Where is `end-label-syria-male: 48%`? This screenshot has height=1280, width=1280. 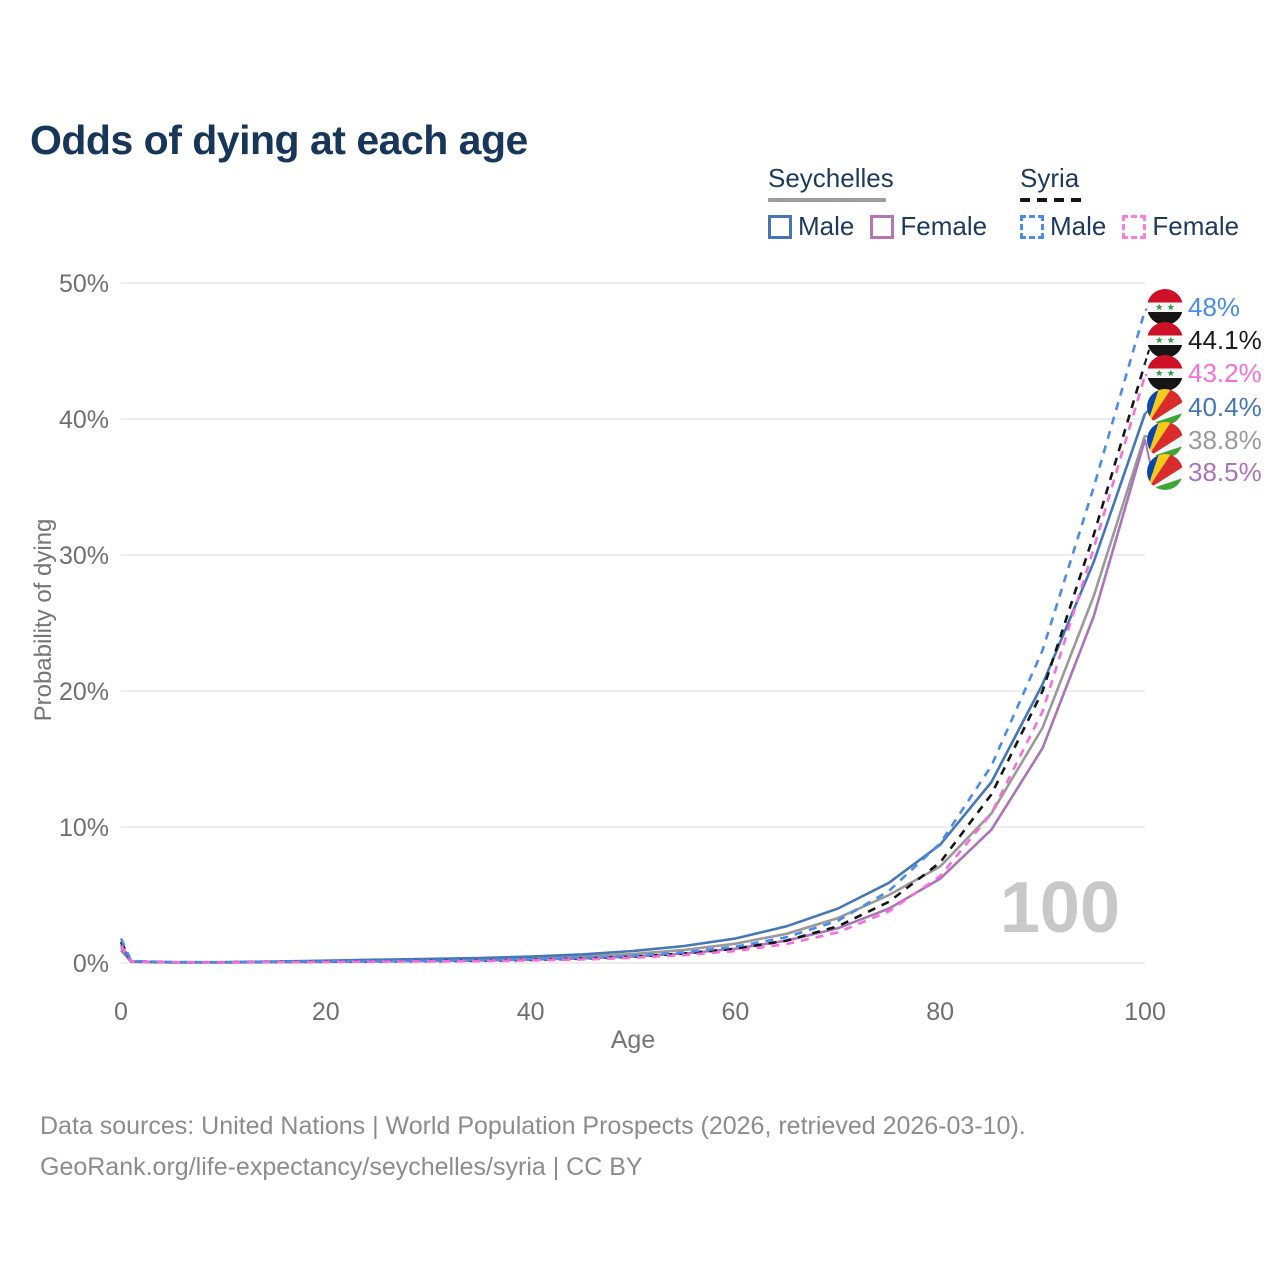
end-label-syria-male: 48% is located at coordinates (1193, 307).